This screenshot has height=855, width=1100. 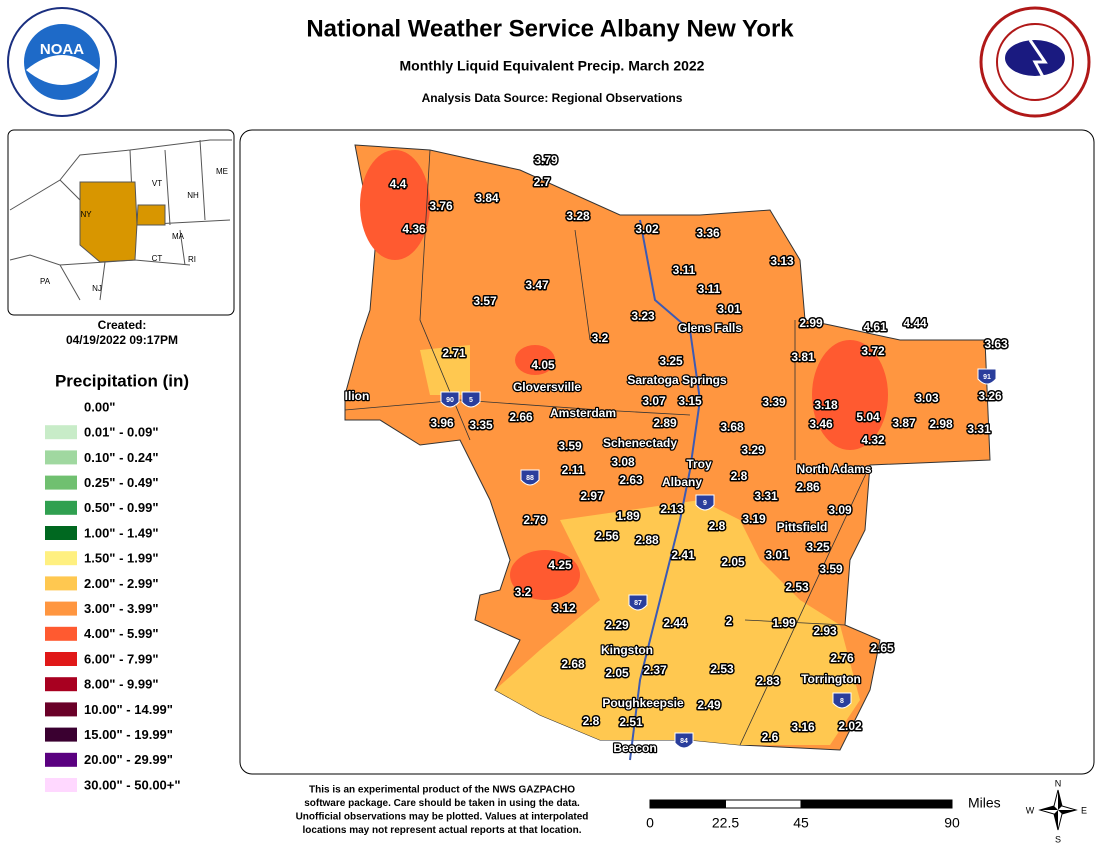 What do you see at coordinates (831, 569) in the screenshot?
I see `station-value: 3.59` at bounding box center [831, 569].